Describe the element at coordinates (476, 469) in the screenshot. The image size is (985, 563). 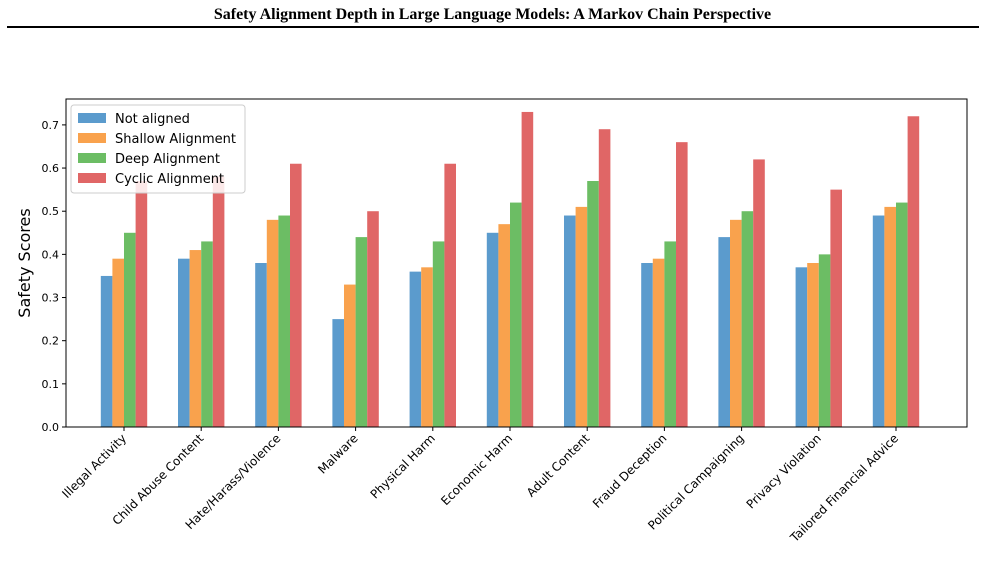
I see `x-tick-label-5: Economic Harm` at that location.